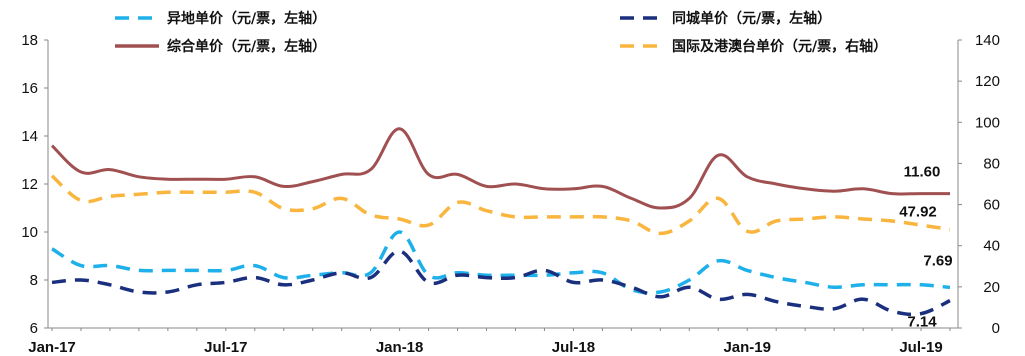 This screenshot has width=1025, height=356. What do you see at coordinates (922, 322) in the screenshot?
I see `data-label: 7.14` at bounding box center [922, 322].